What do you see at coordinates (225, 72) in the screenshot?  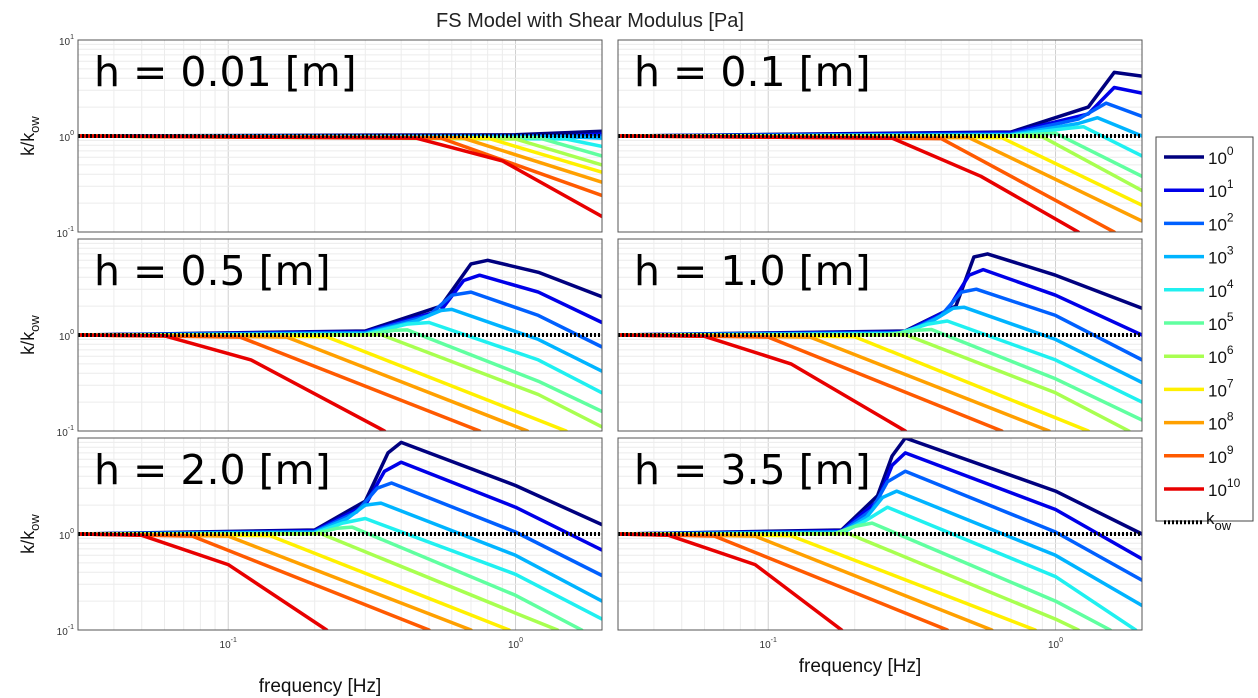 I see `panel-label: h = 0.01 [m]` at bounding box center [225, 72].